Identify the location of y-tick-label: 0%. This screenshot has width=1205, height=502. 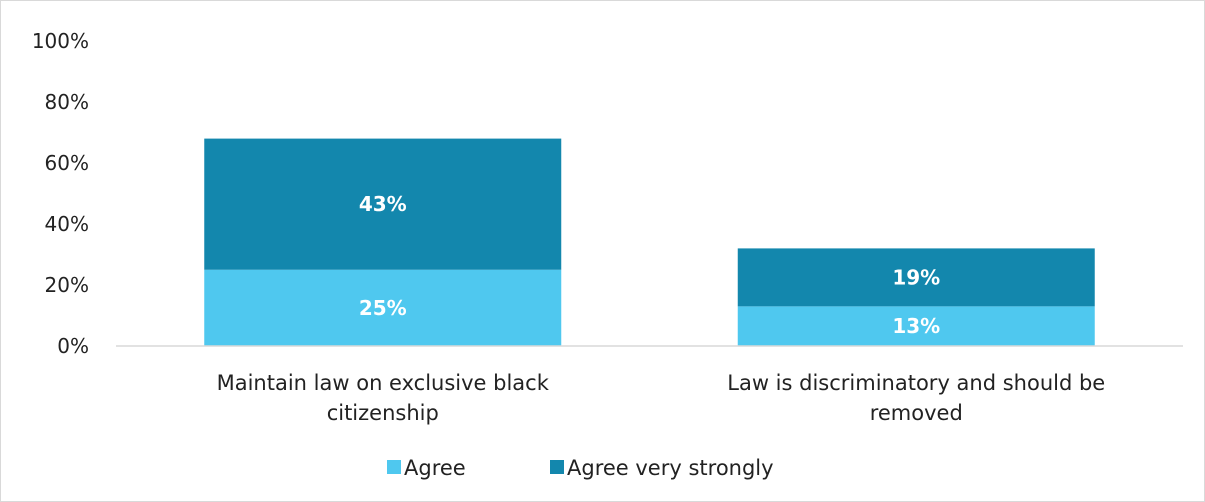
(73, 346).